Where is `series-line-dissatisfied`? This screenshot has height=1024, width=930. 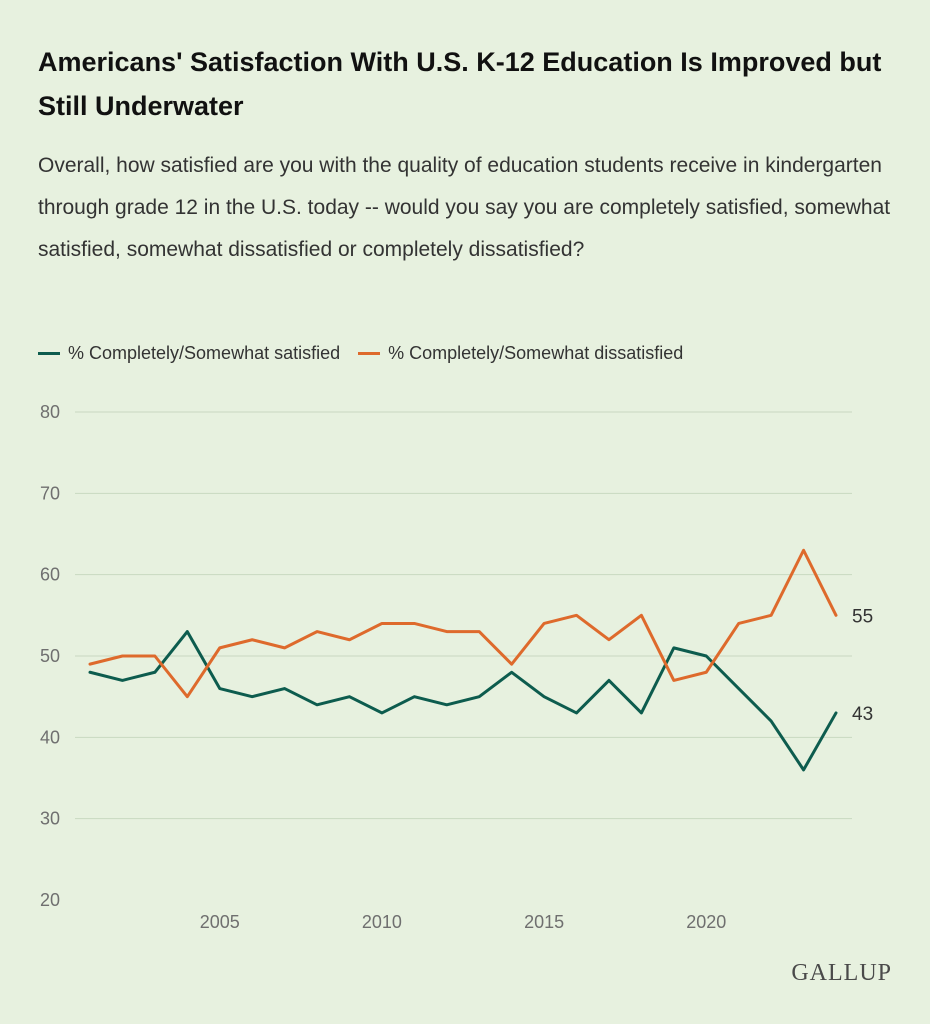
series-line-dissatisfied is located at coordinates (463, 623).